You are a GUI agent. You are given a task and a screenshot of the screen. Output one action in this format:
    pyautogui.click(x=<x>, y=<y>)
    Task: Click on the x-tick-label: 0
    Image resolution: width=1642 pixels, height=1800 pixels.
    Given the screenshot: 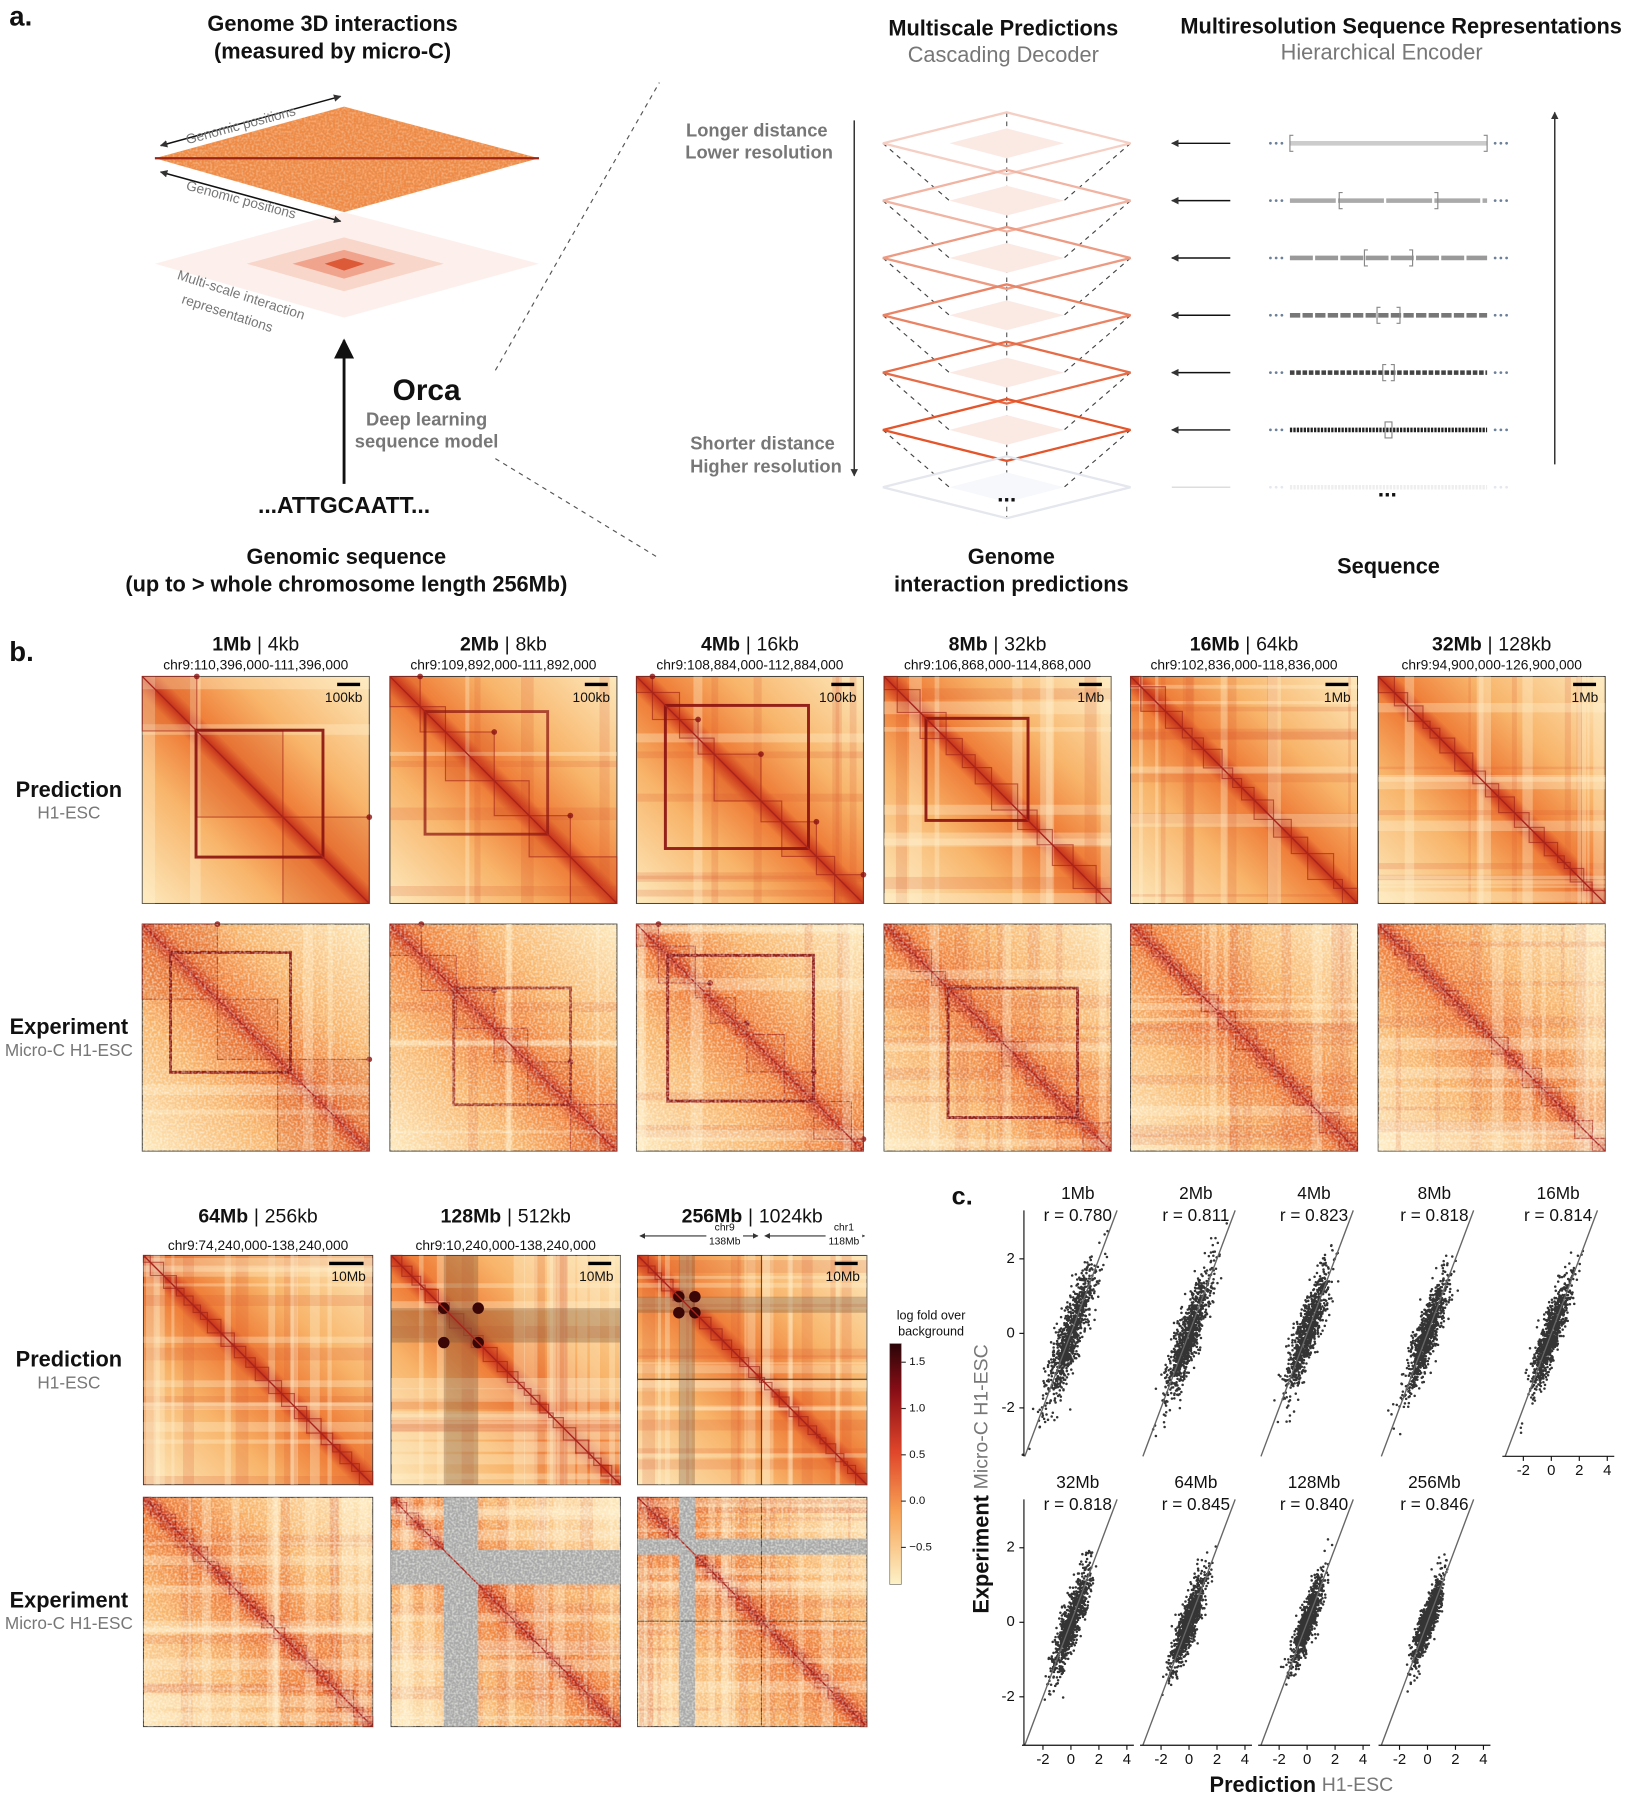 What is the action you would take?
    pyautogui.click(x=1307, y=1760)
    